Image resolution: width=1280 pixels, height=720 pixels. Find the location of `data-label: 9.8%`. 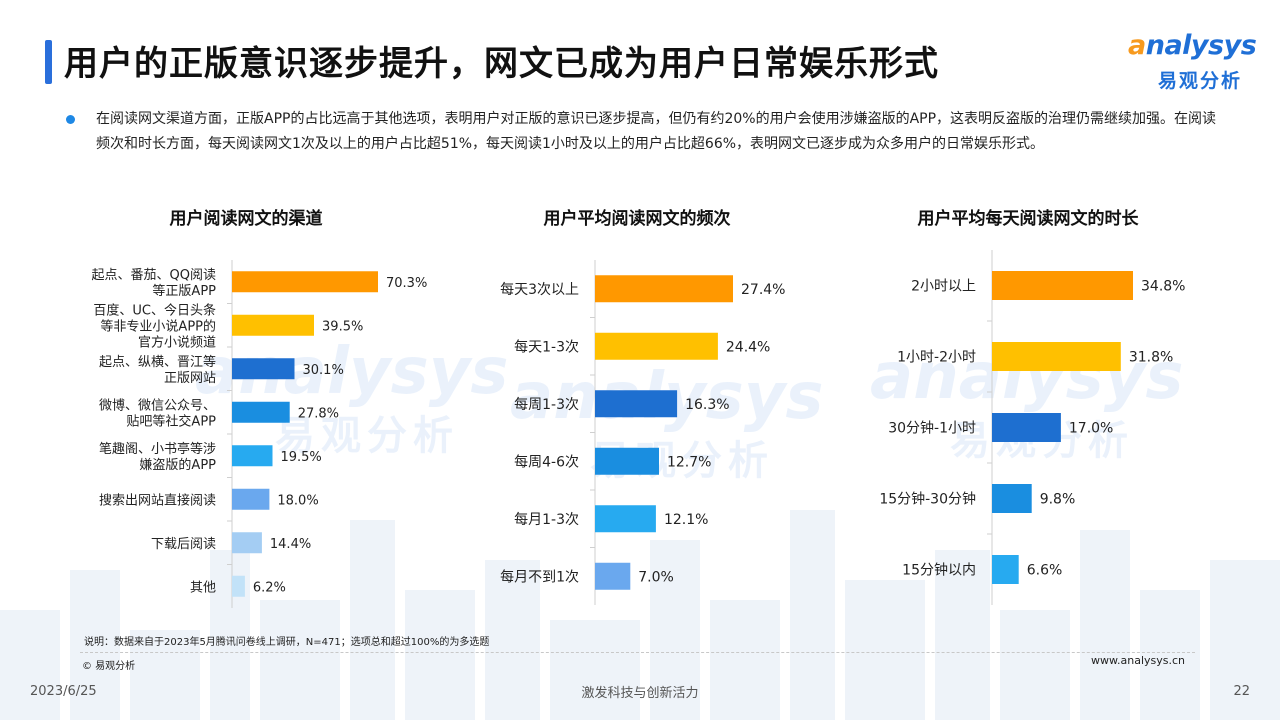

data-label: 9.8% is located at coordinates (1058, 500).